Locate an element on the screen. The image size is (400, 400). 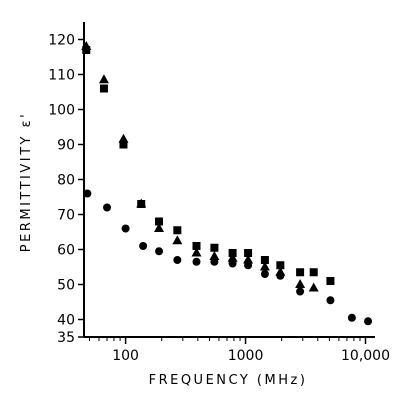
y-tick-label: 120 is located at coordinates (61, 41).